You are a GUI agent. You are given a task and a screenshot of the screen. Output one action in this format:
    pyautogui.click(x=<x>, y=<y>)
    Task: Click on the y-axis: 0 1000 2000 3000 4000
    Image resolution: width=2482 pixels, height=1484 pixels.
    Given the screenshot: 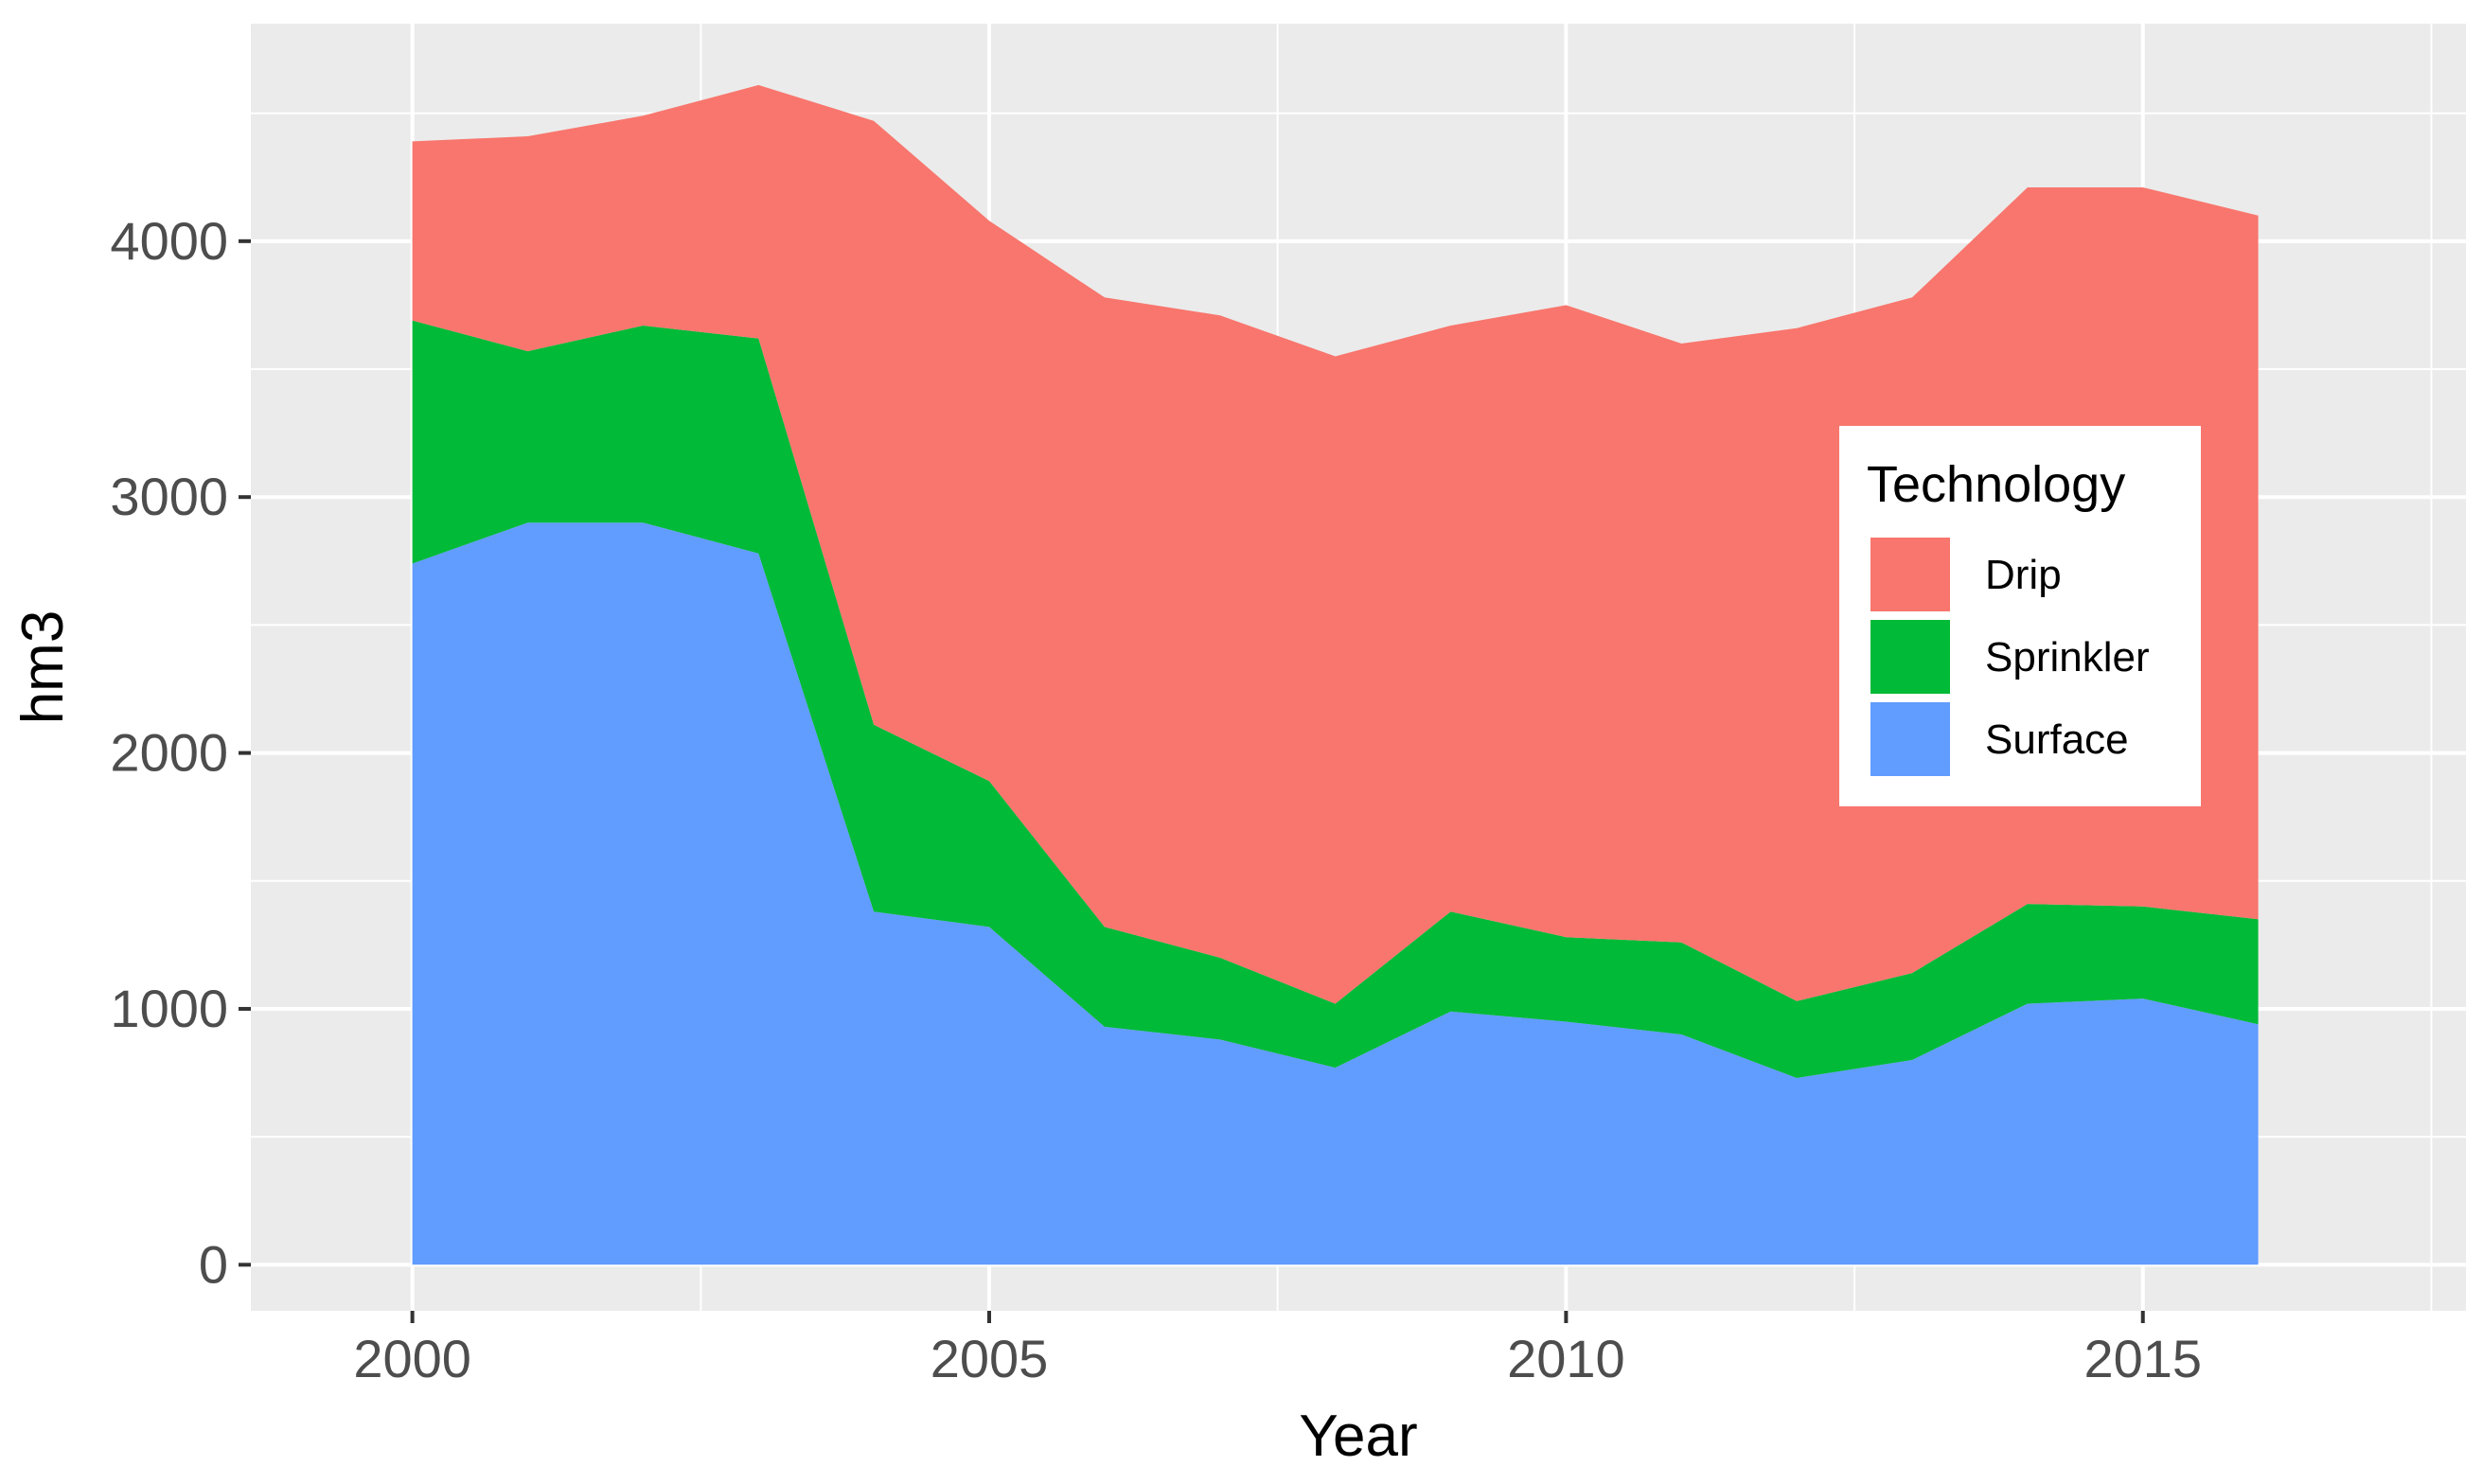 What is the action you would take?
    pyautogui.click(x=180, y=752)
    